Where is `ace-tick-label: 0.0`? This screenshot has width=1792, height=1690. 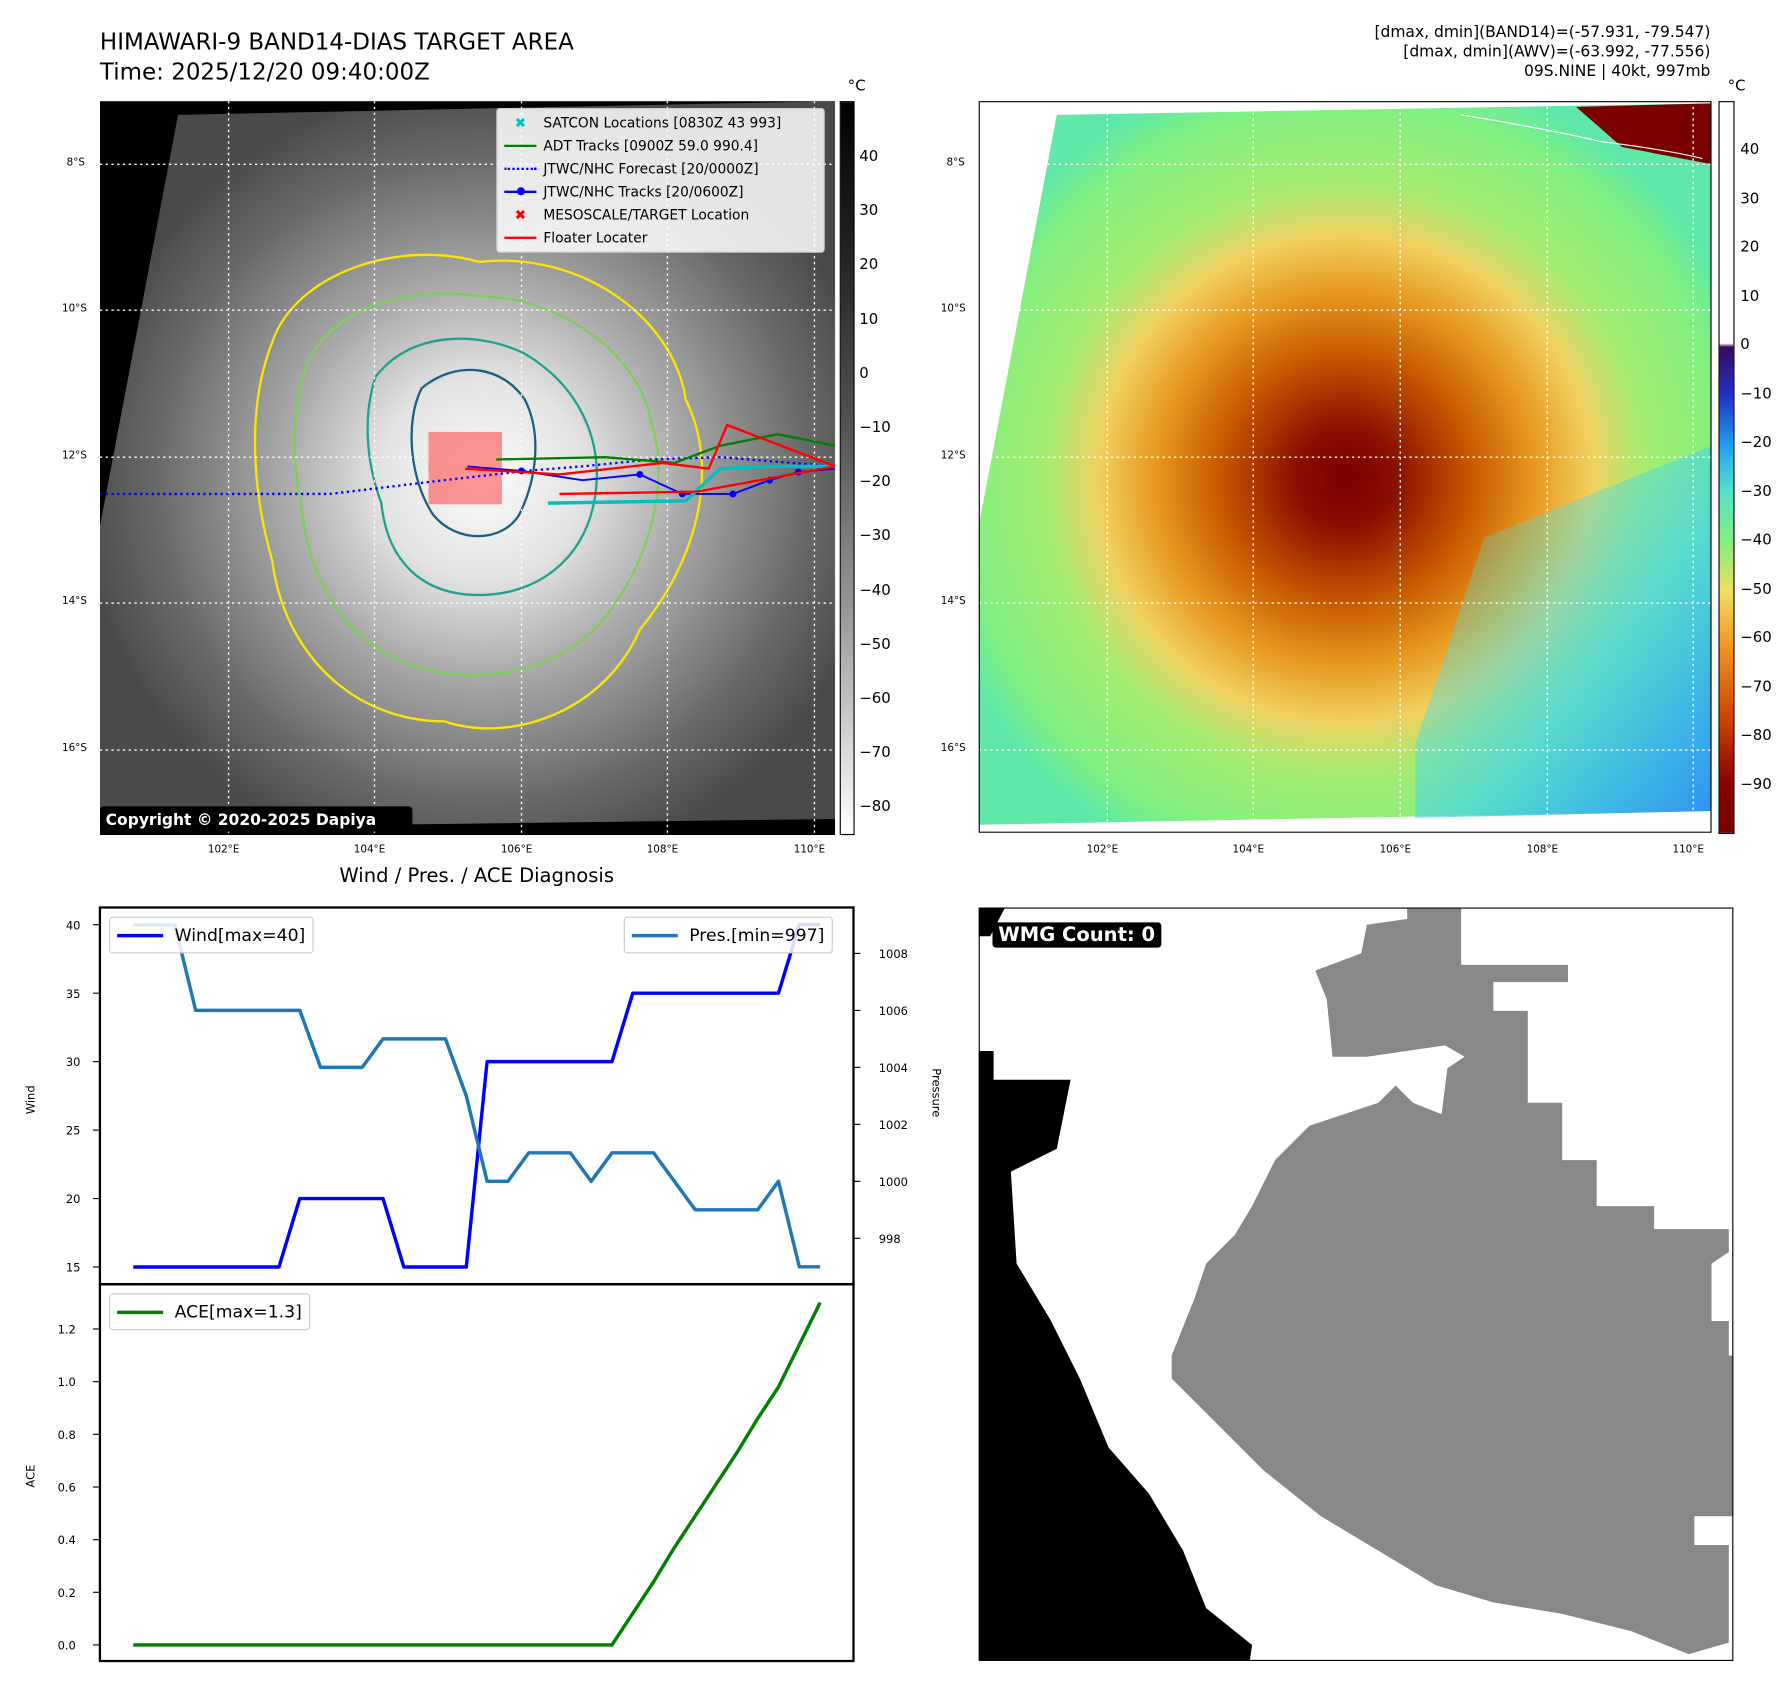 ace-tick-label: 0.0 is located at coordinates (67, 1646).